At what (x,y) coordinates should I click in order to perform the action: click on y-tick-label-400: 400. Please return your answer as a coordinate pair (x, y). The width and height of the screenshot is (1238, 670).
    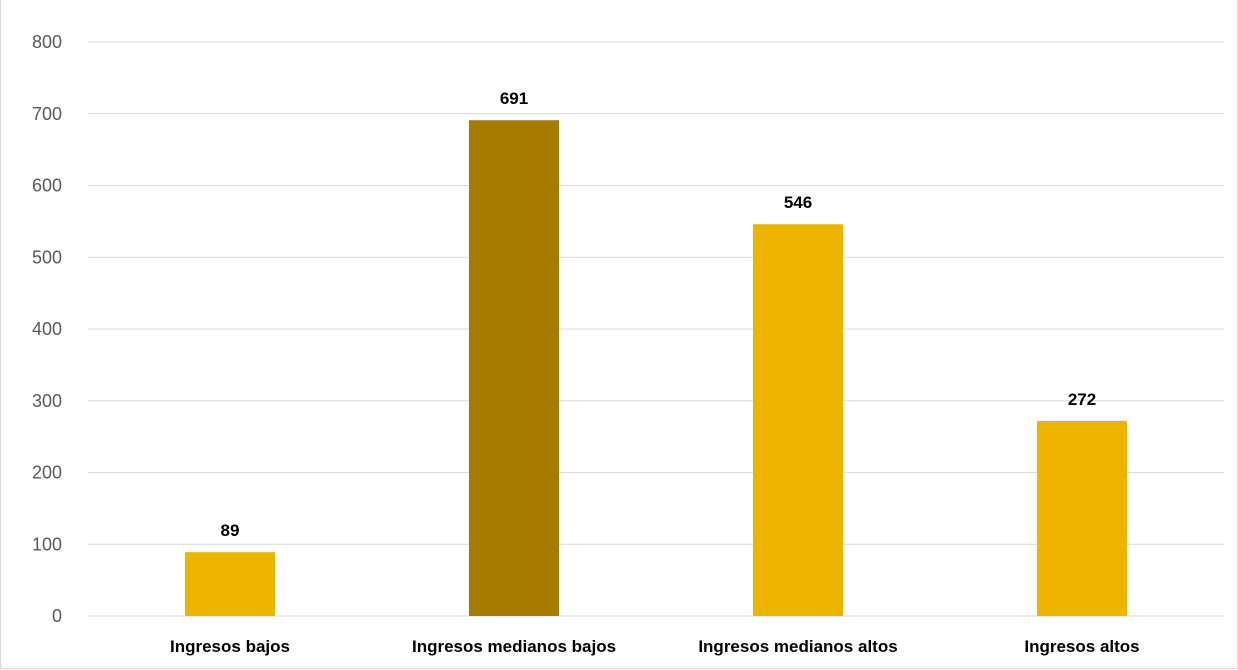
    Looking at the image, I should click on (47, 329).